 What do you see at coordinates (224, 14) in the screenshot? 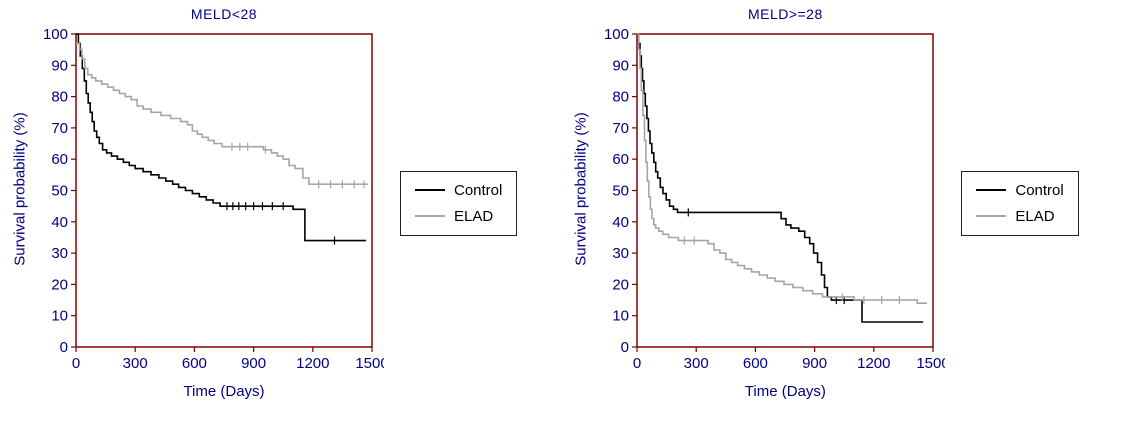
I see `chart-title: MELD<28` at bounding box center [224, 14].